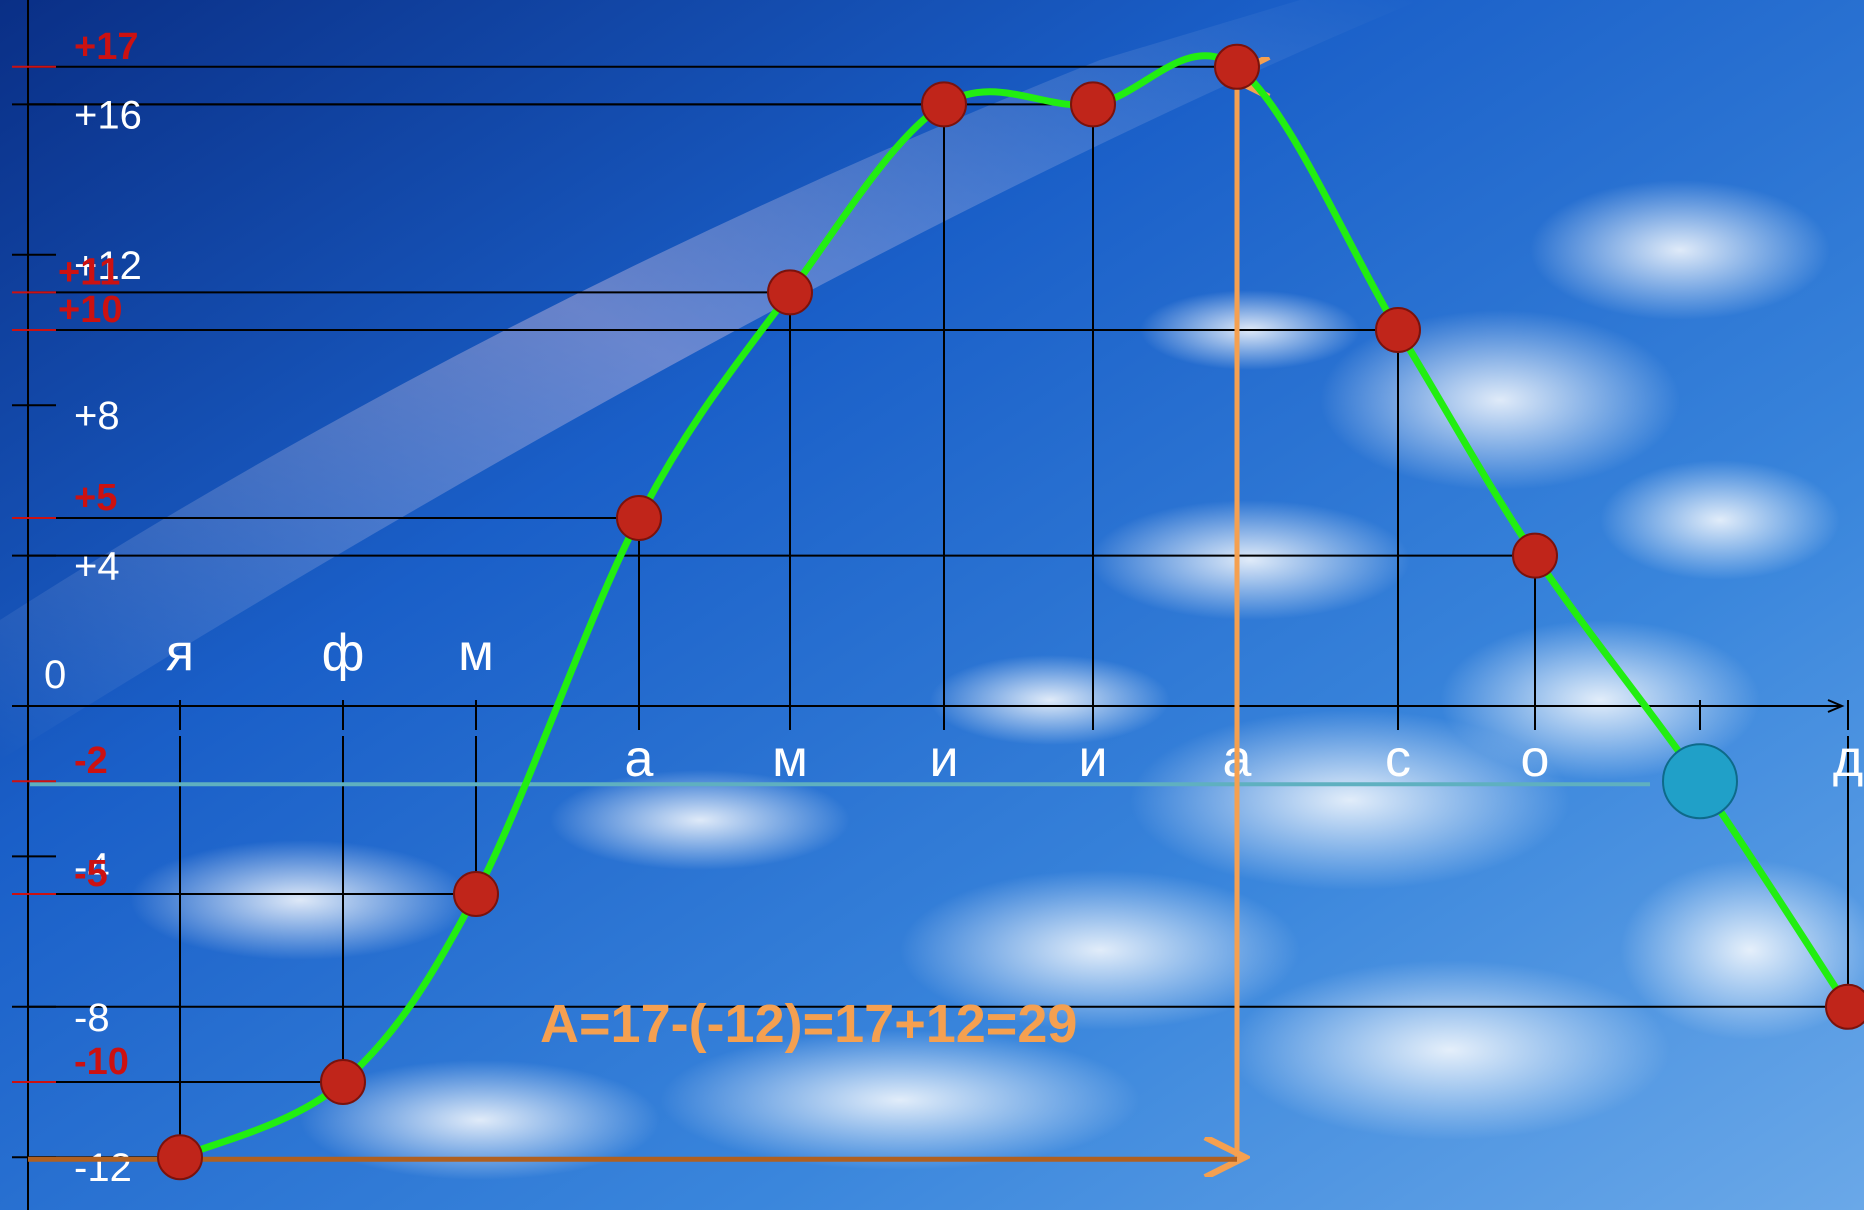 This screenshot has height=1210, width=1864. Describe the element at coordinates (103, 1168) in the screenshot. I see `y-tick-label: -12` at that location.